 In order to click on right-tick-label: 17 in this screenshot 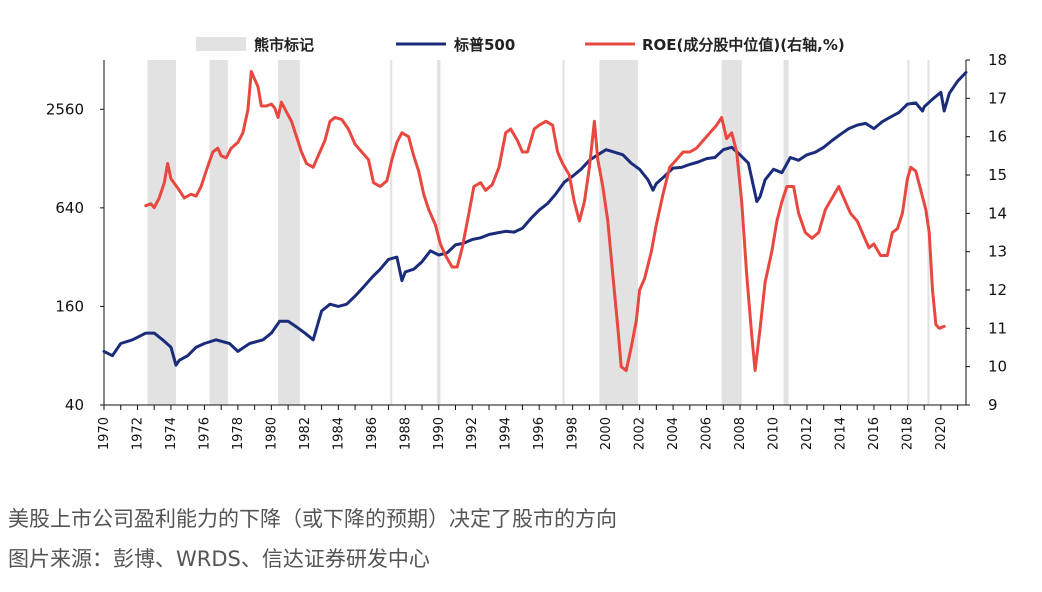, I will do `click(997, 98)`.